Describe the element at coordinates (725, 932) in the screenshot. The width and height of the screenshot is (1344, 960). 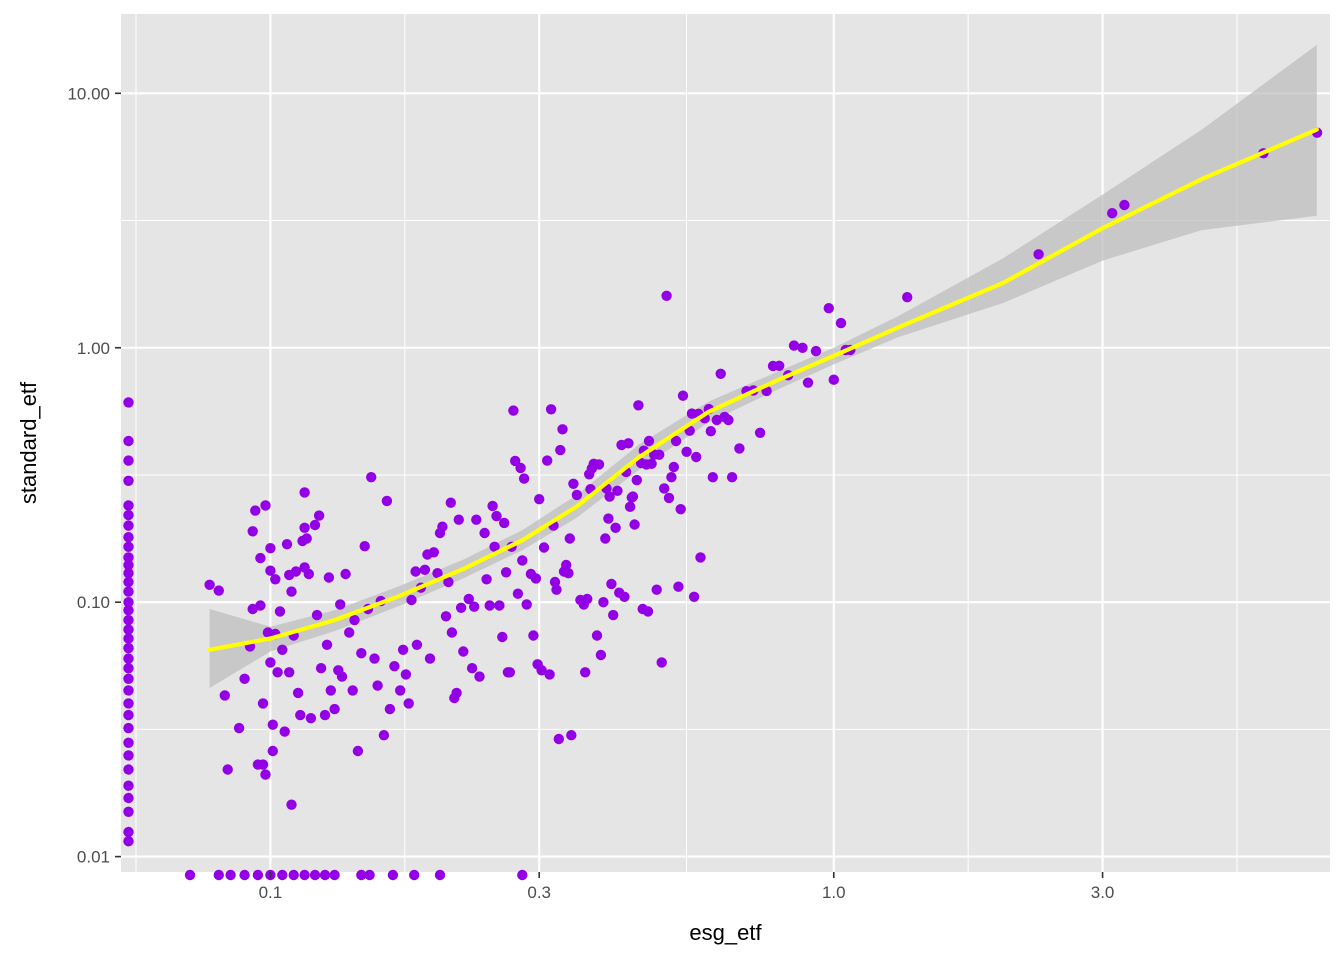
I see `x-axis-title: esg_etf` at that location.